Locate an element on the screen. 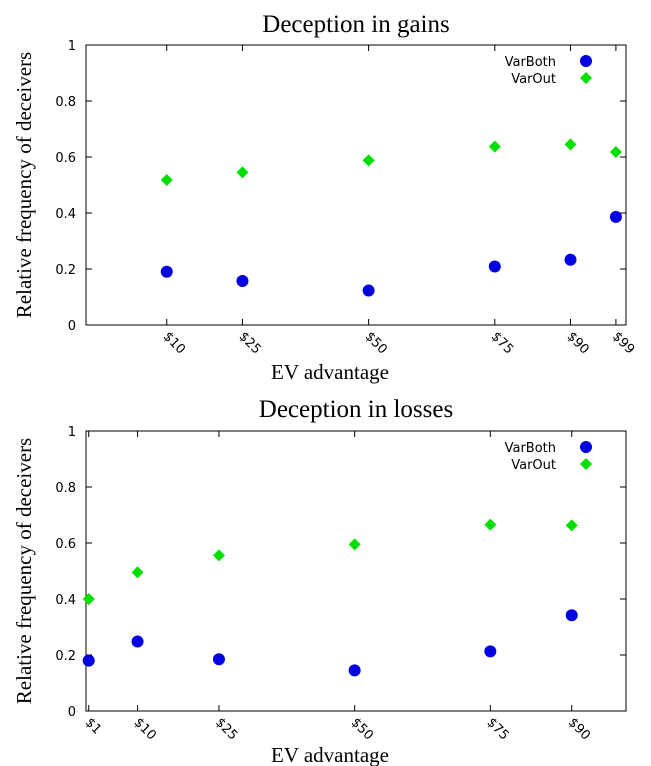  x-tick-label: $99 is located at coordinates (623, 343).